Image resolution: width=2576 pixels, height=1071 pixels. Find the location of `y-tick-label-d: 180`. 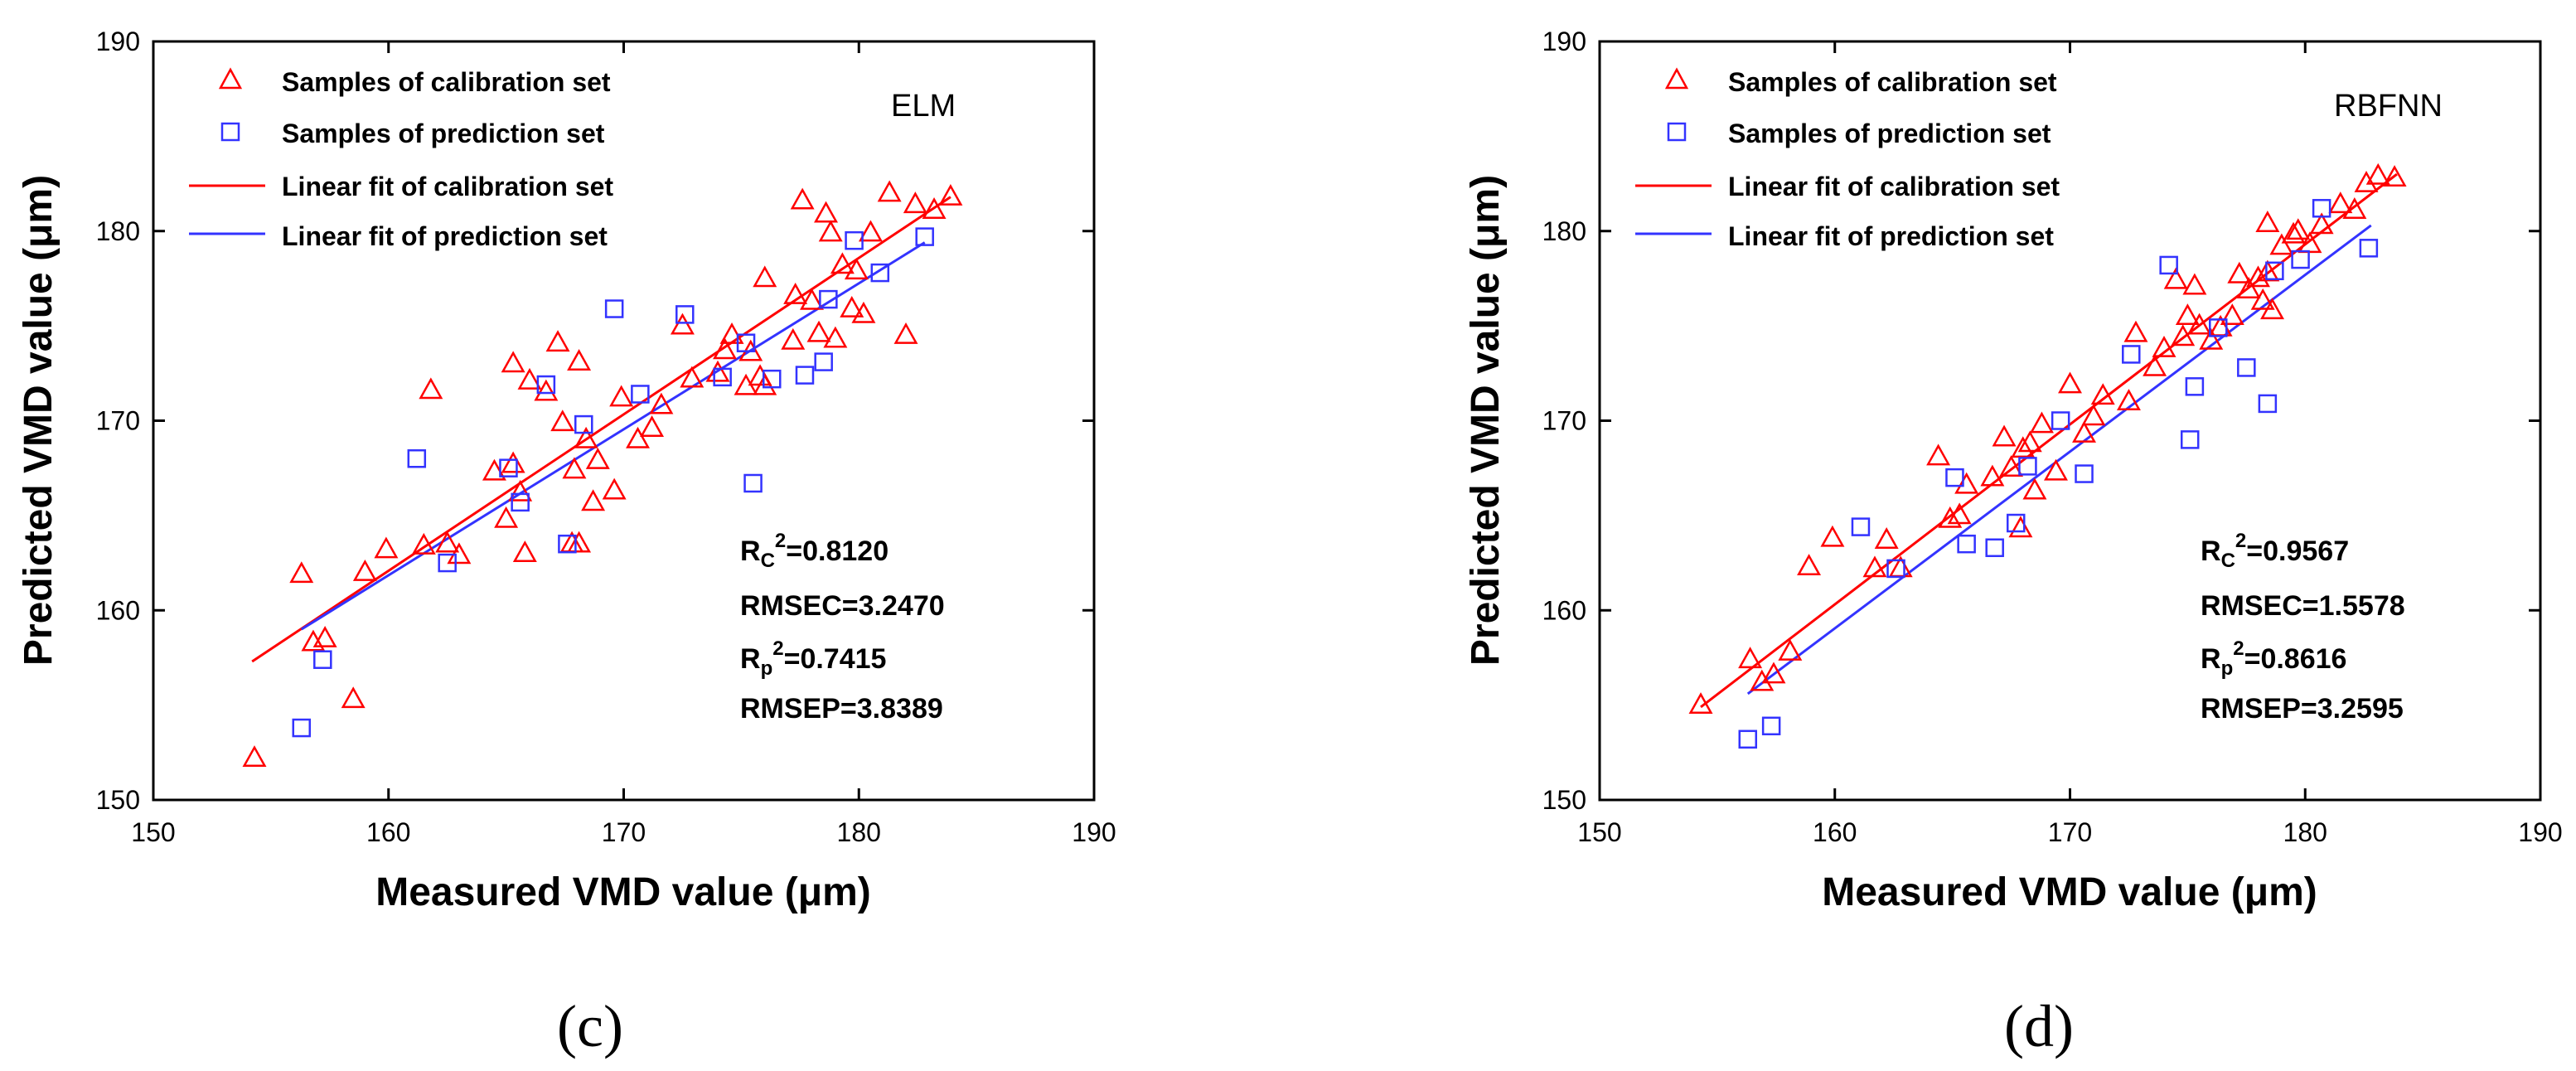

y-tick-label-d: 180 is located at coordinates (1564, 231).